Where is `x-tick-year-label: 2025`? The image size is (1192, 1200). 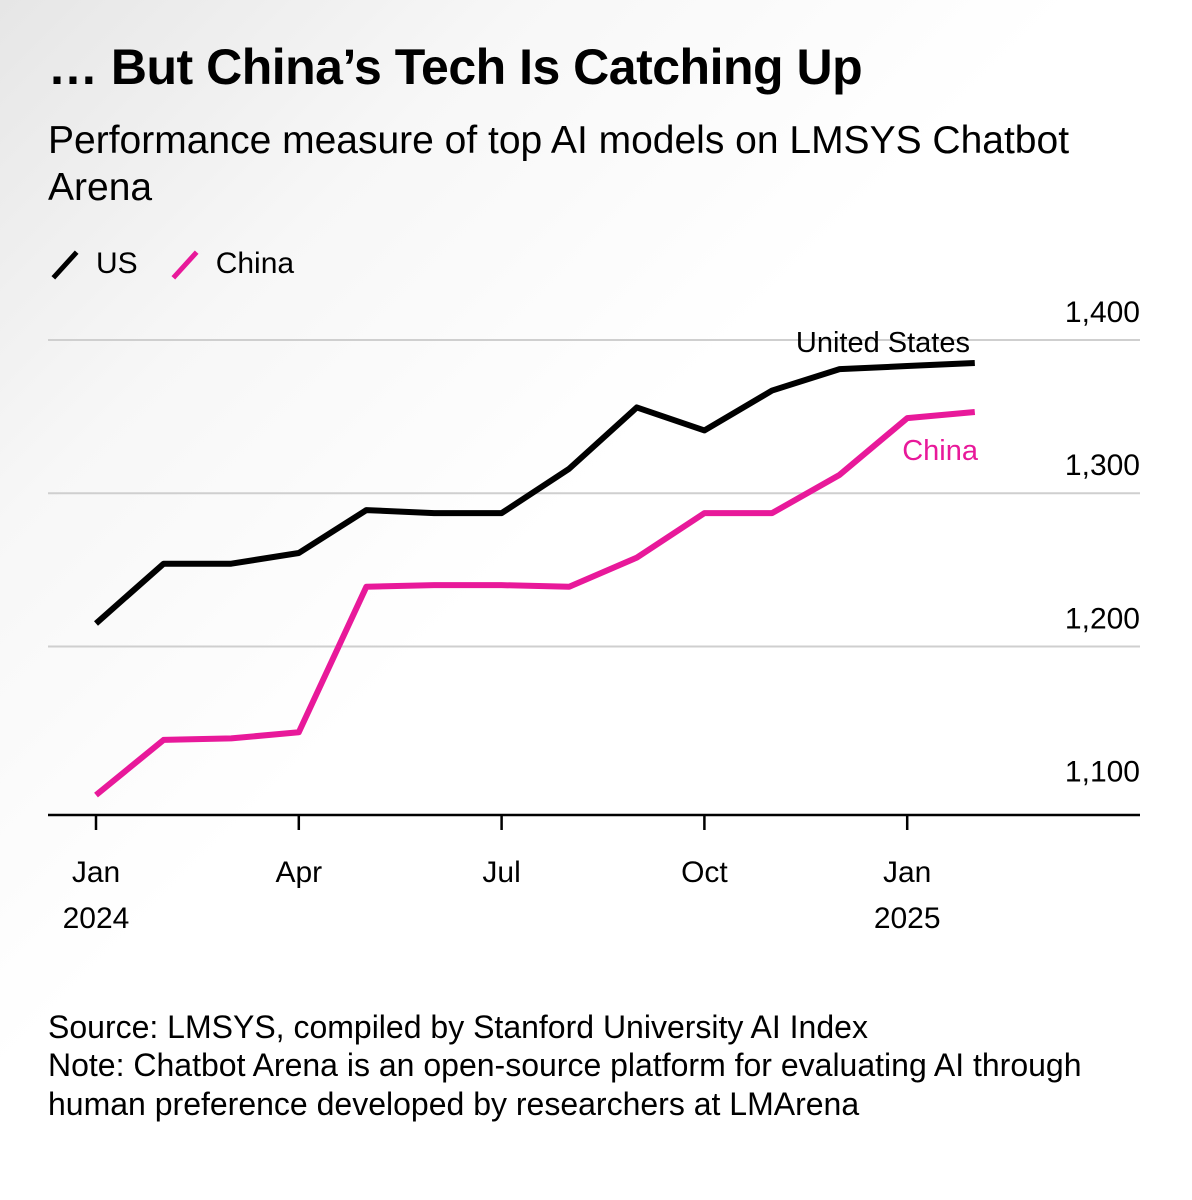
x-tick-year-label: 2025 is located at coordinates (907, 918).